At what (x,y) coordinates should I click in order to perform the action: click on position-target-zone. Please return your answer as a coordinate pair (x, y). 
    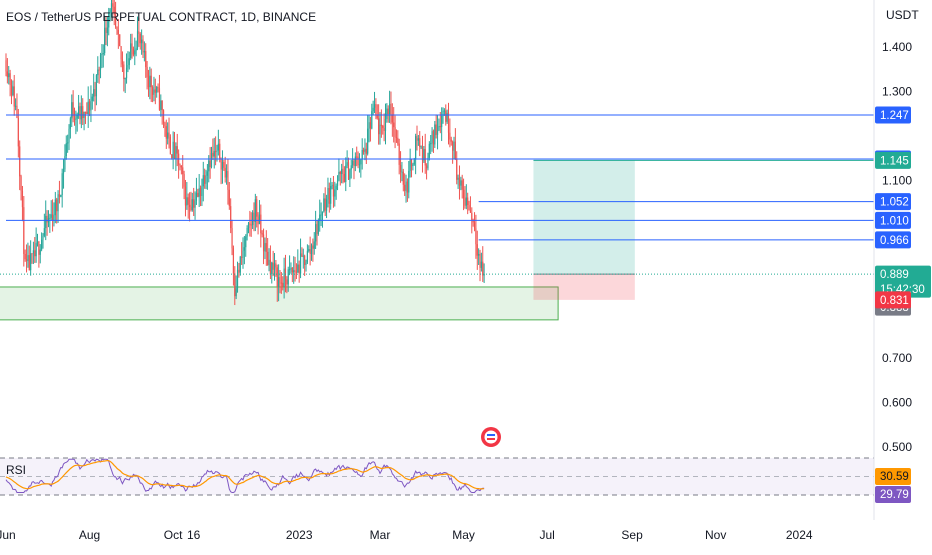
    Looking at the image, I should click on (584, 217).